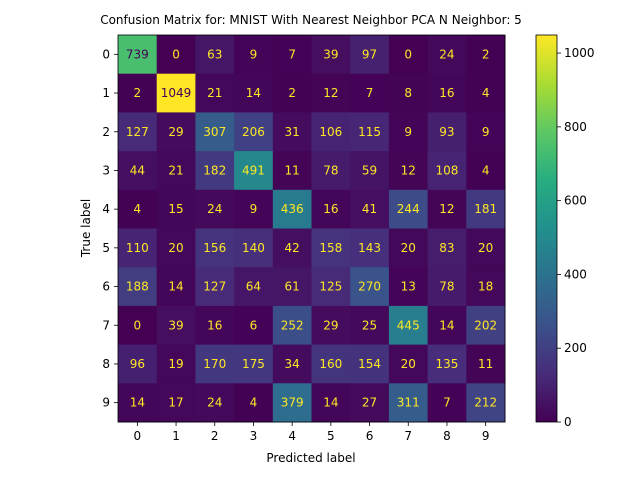 The image size is (640, 480). I want to click on cell-value-label: 244, so click(408, 209).